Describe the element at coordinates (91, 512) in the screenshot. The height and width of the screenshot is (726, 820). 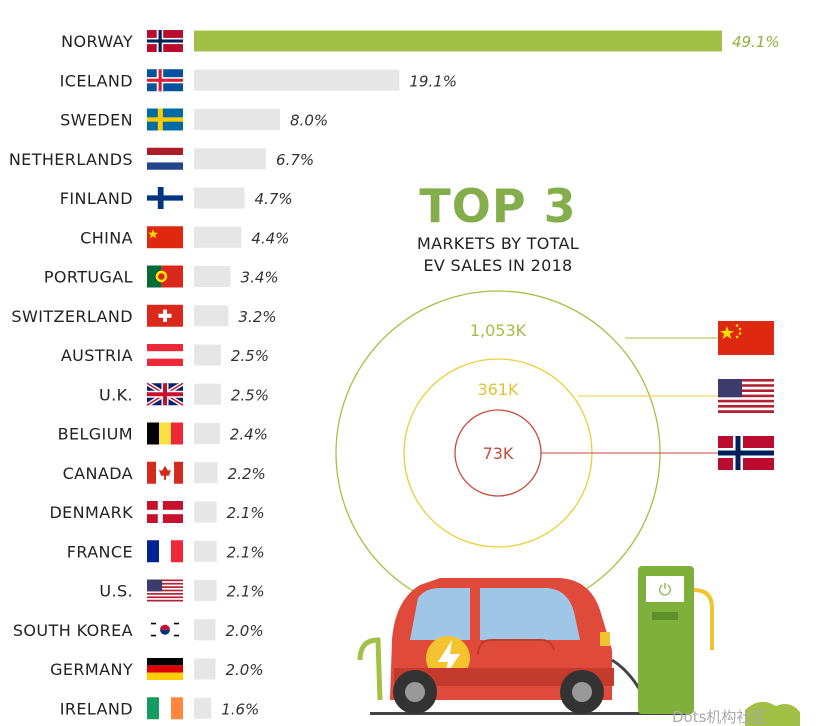
I see `country-label: DENMARK` at that location.